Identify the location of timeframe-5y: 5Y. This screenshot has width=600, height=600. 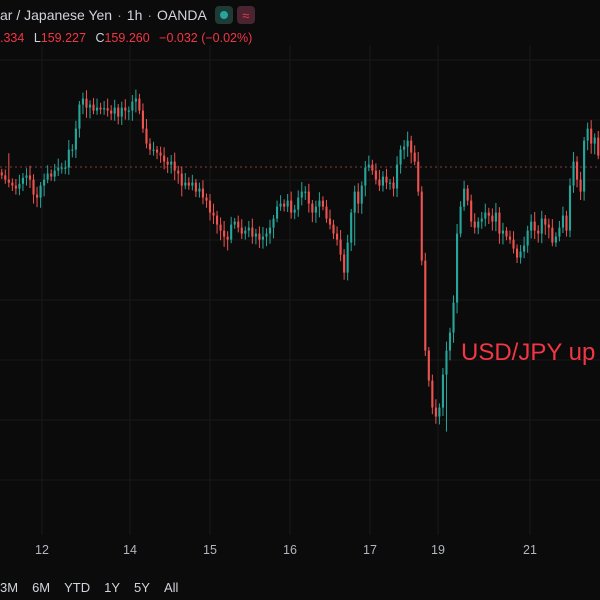
(142, 587).